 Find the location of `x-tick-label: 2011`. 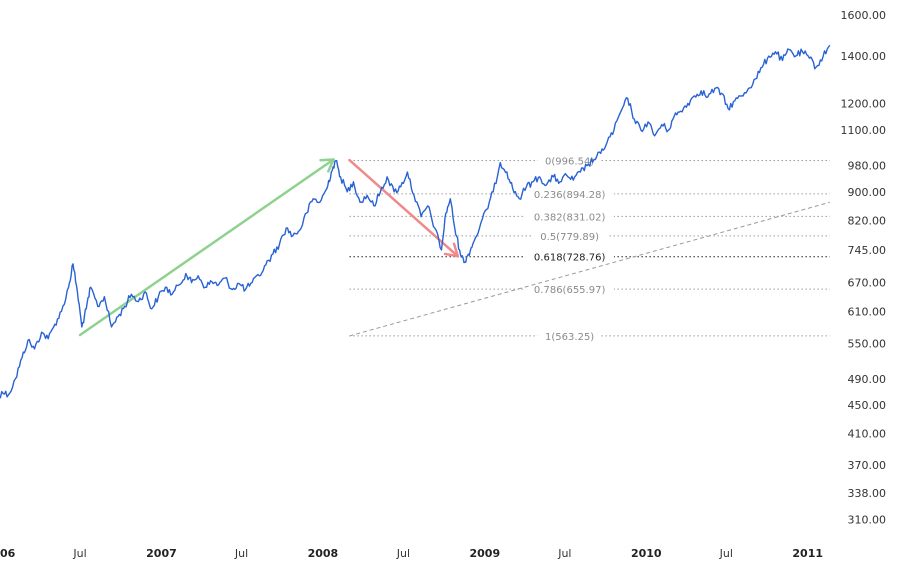

x-tick-label: 2011 is located at coordinates (807, 553).